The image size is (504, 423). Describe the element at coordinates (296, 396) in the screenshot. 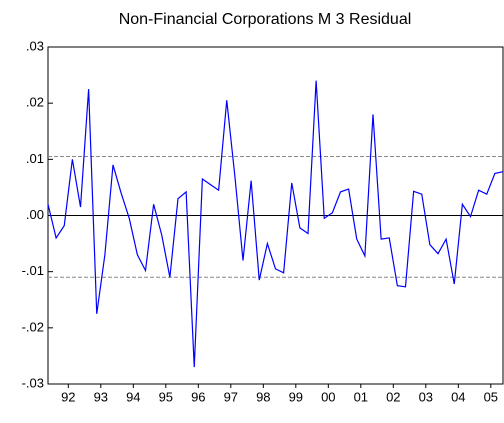

I see `x-tick-label: 99` at that location.